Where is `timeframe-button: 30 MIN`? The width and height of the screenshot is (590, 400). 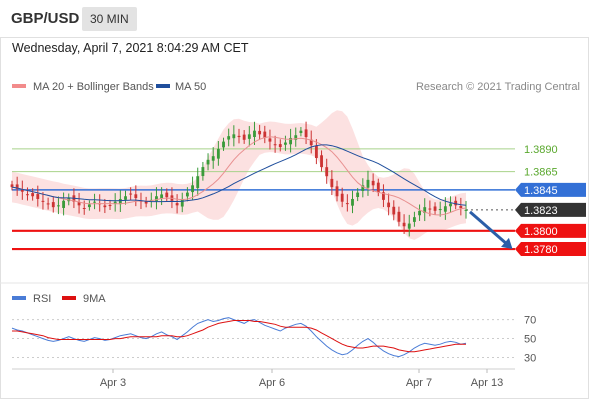 timeframe-button: 30 MIN is located at coordinates (109, 19).